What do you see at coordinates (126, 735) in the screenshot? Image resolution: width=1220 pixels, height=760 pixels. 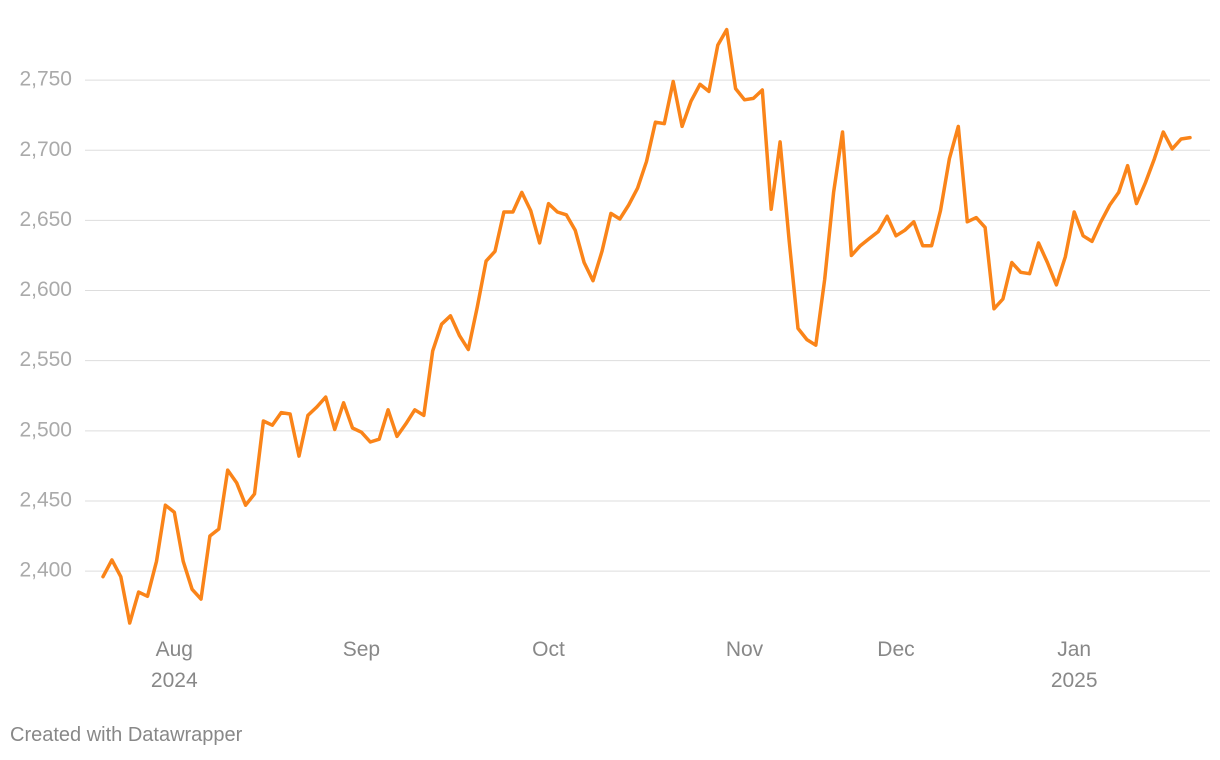 I see `credit: Created with Datawrapper` at bounding box center [126, 735].